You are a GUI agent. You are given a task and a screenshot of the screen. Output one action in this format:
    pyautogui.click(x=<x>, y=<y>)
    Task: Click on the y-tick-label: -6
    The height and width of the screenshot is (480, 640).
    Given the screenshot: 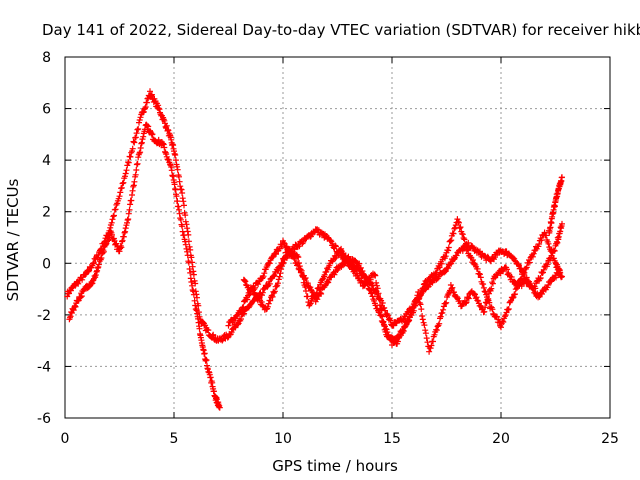 What is the action you would take?
    pyautogui.click(x=44, y=419)
    